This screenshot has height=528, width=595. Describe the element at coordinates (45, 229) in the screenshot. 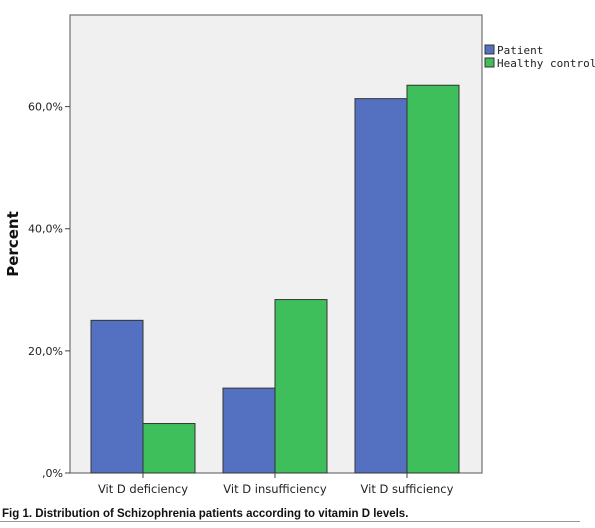

I see `y-tick-label: 40,0%` at that location.